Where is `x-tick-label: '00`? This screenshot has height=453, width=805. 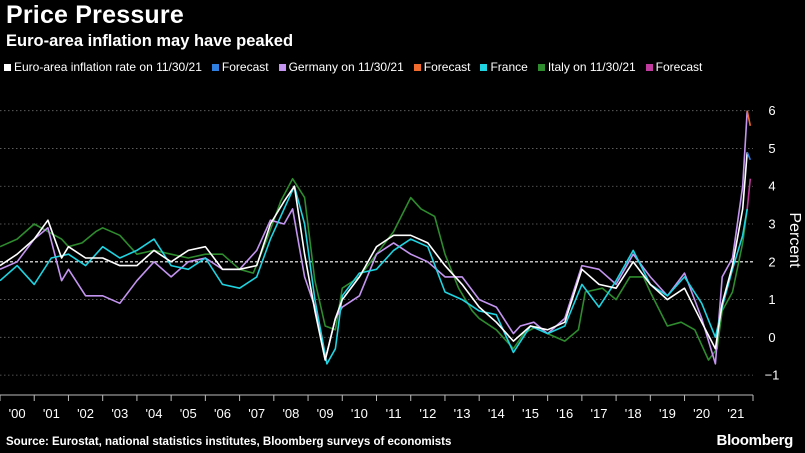
x-tick-label: '00 is located at coordinates (17, 413).